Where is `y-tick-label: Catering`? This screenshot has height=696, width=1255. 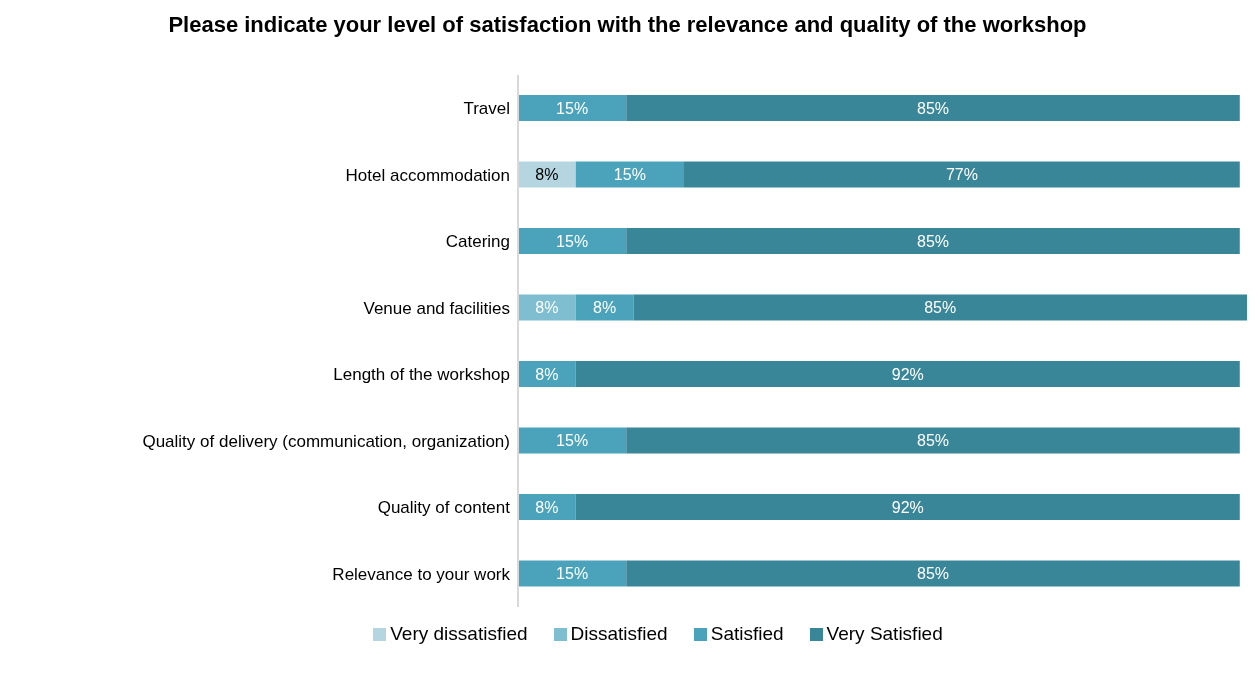
y-tick-label: Catering is located at coordinates (477, 242).